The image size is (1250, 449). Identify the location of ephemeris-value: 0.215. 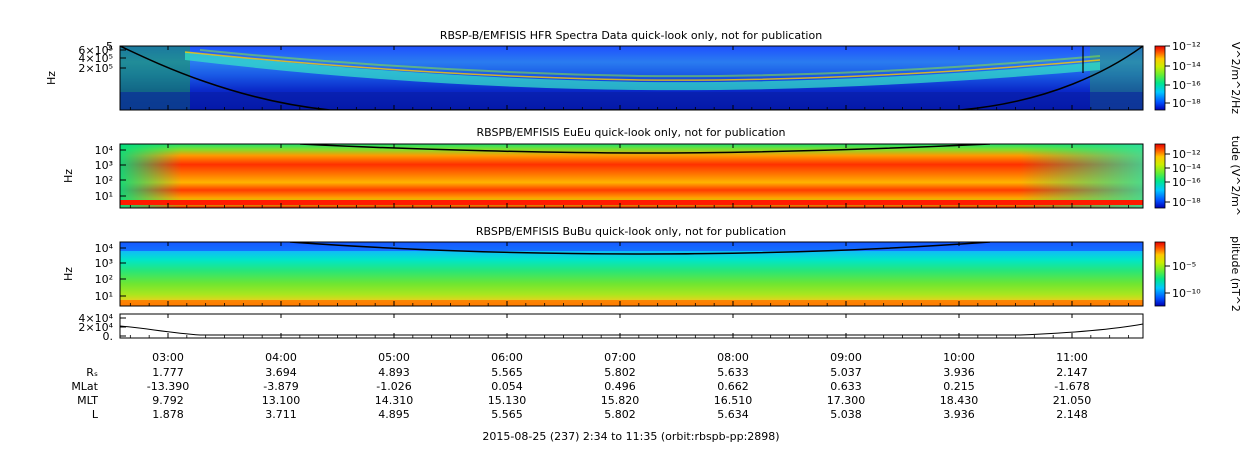
(959, 386).